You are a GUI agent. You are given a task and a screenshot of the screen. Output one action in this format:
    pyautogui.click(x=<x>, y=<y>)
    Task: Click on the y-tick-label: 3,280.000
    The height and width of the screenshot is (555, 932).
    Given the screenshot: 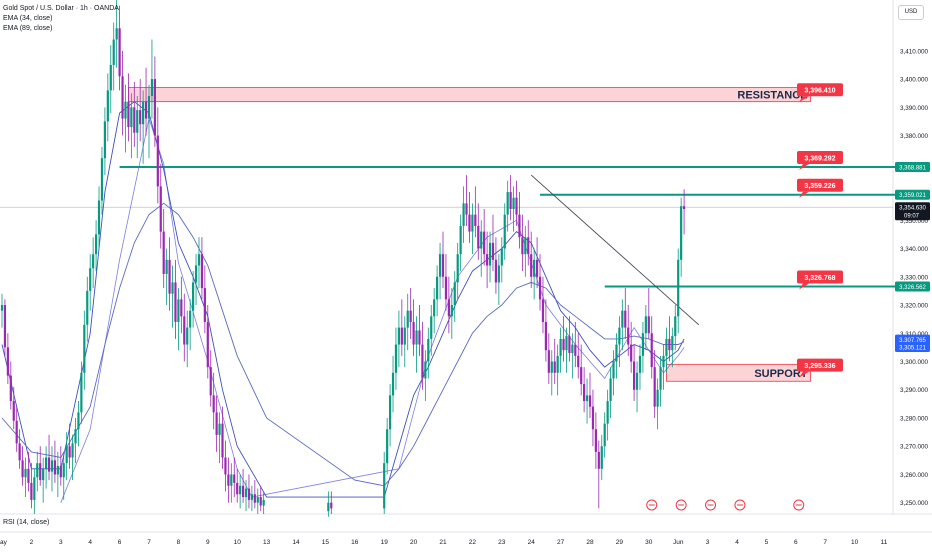 What is the action you would take?
    pyautogui.click(x=914, y=418)
    